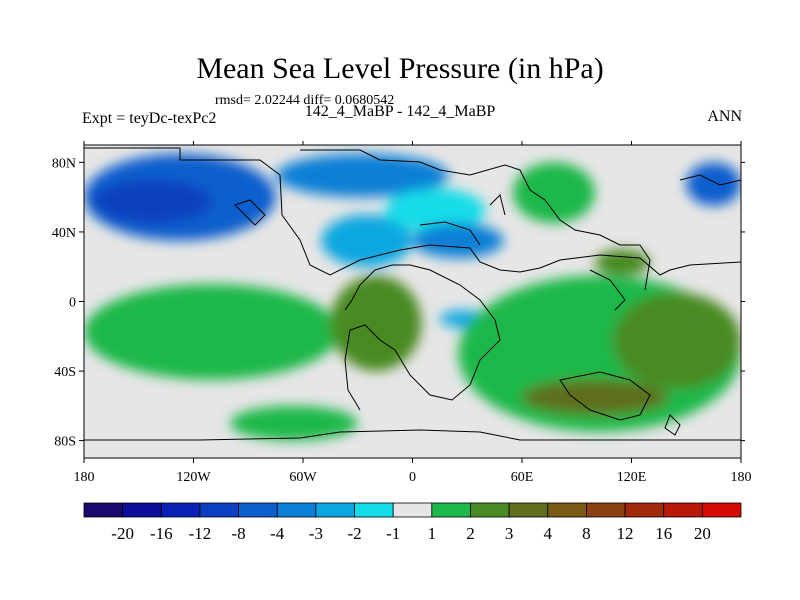 This screenshot has width=800, height=600. Describe the element at coordinates (724, 116) in the screenshot. I see `season-label: ANN` at that location.